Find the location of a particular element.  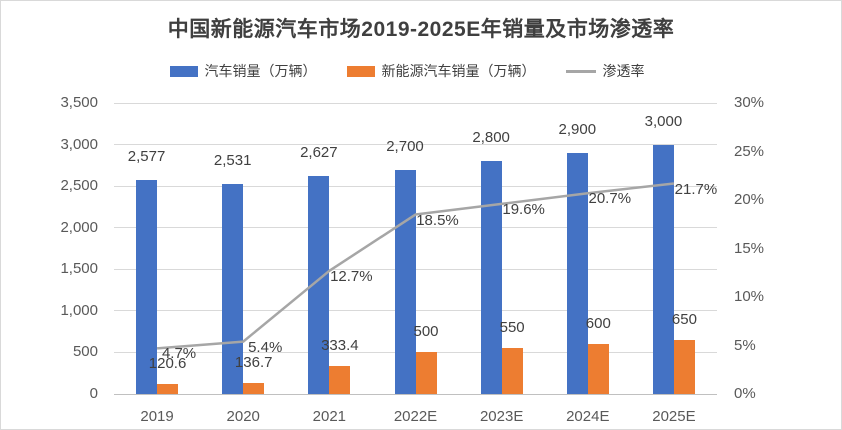

legend-item-nev-sales: 新能源汽车销量（万辆） is located at coordinates (441, 71).